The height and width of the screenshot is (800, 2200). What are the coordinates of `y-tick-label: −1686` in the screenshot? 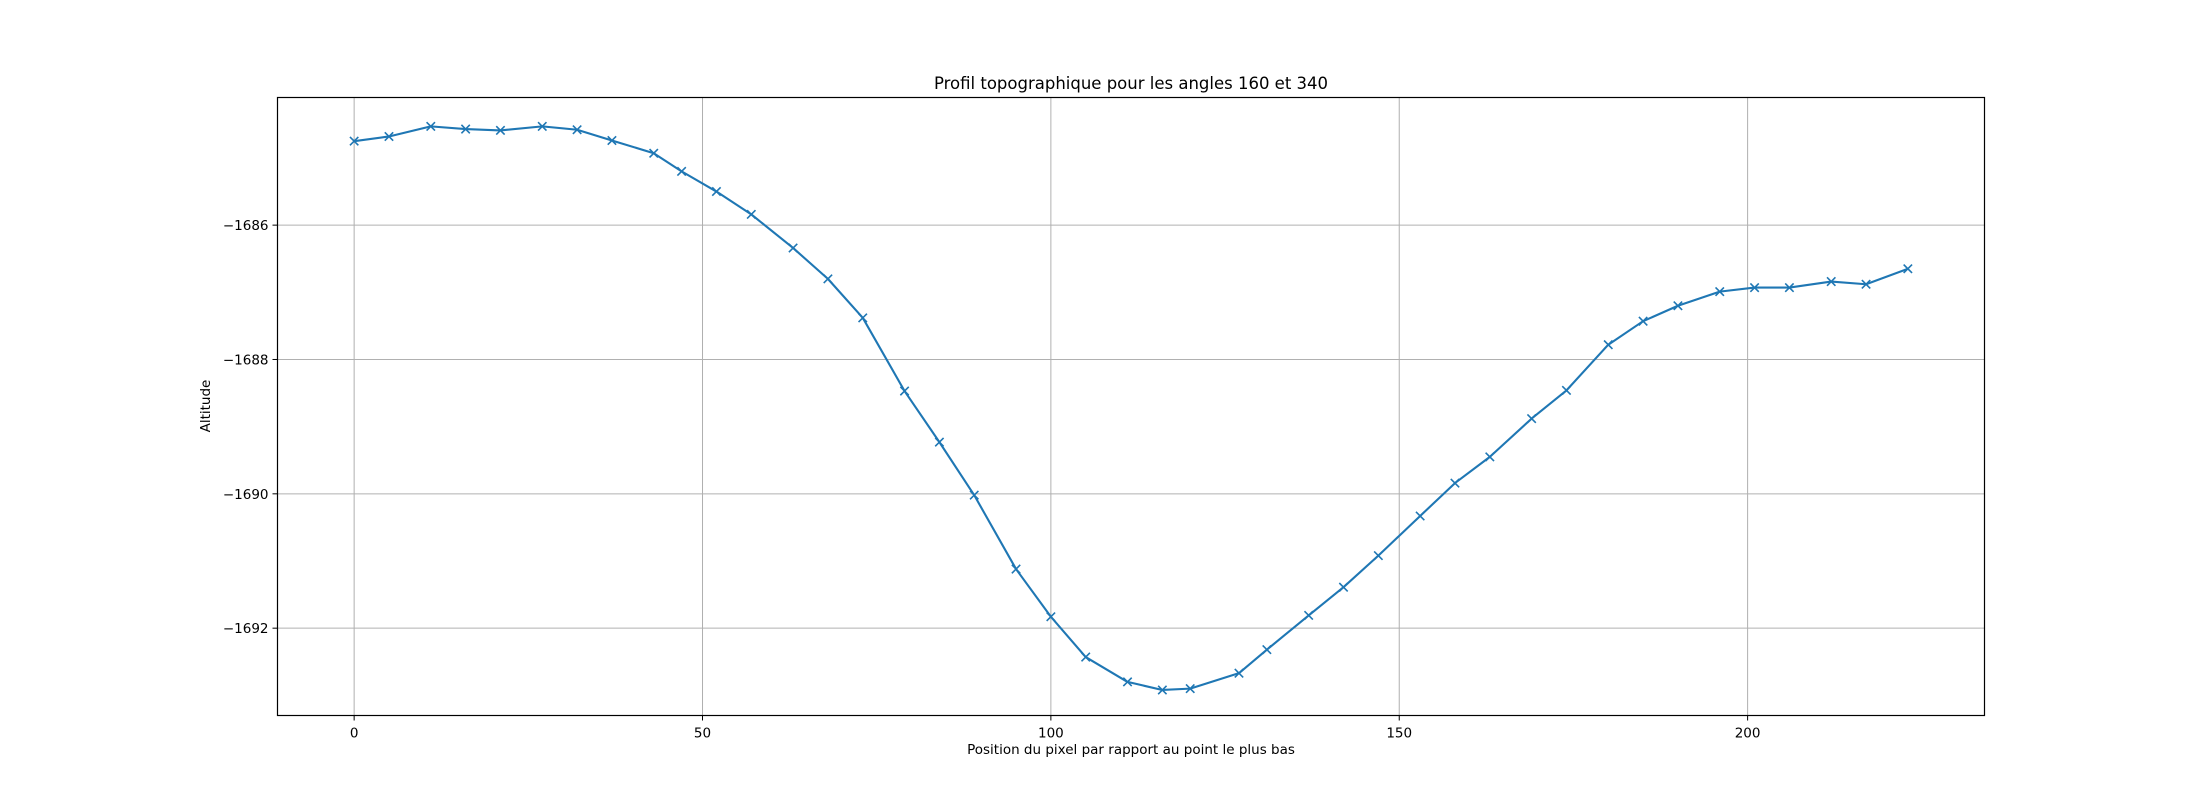 It's located at (246, 226).